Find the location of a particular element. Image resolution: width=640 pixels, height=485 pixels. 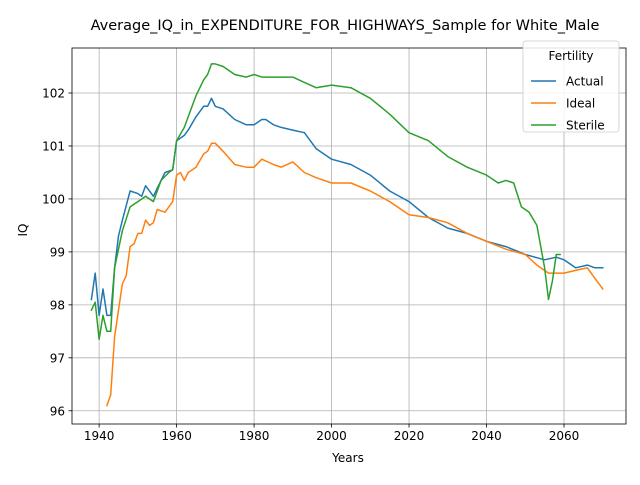

y-axis-label: IQ is located at coordinates (23, 230).